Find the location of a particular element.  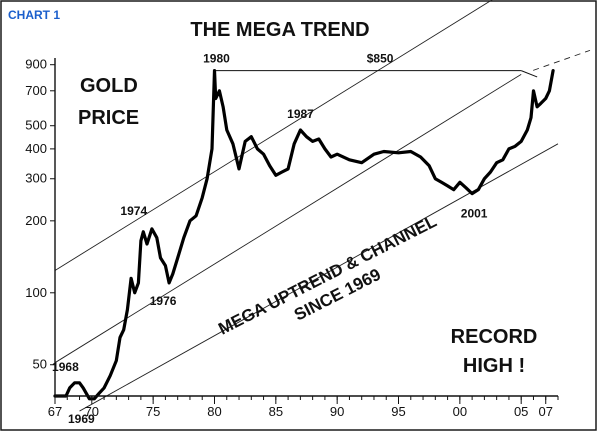

channel-caption: MEGA UPTREND & CHANNEL SINCE 1969 is located at coordinates (327, 275).